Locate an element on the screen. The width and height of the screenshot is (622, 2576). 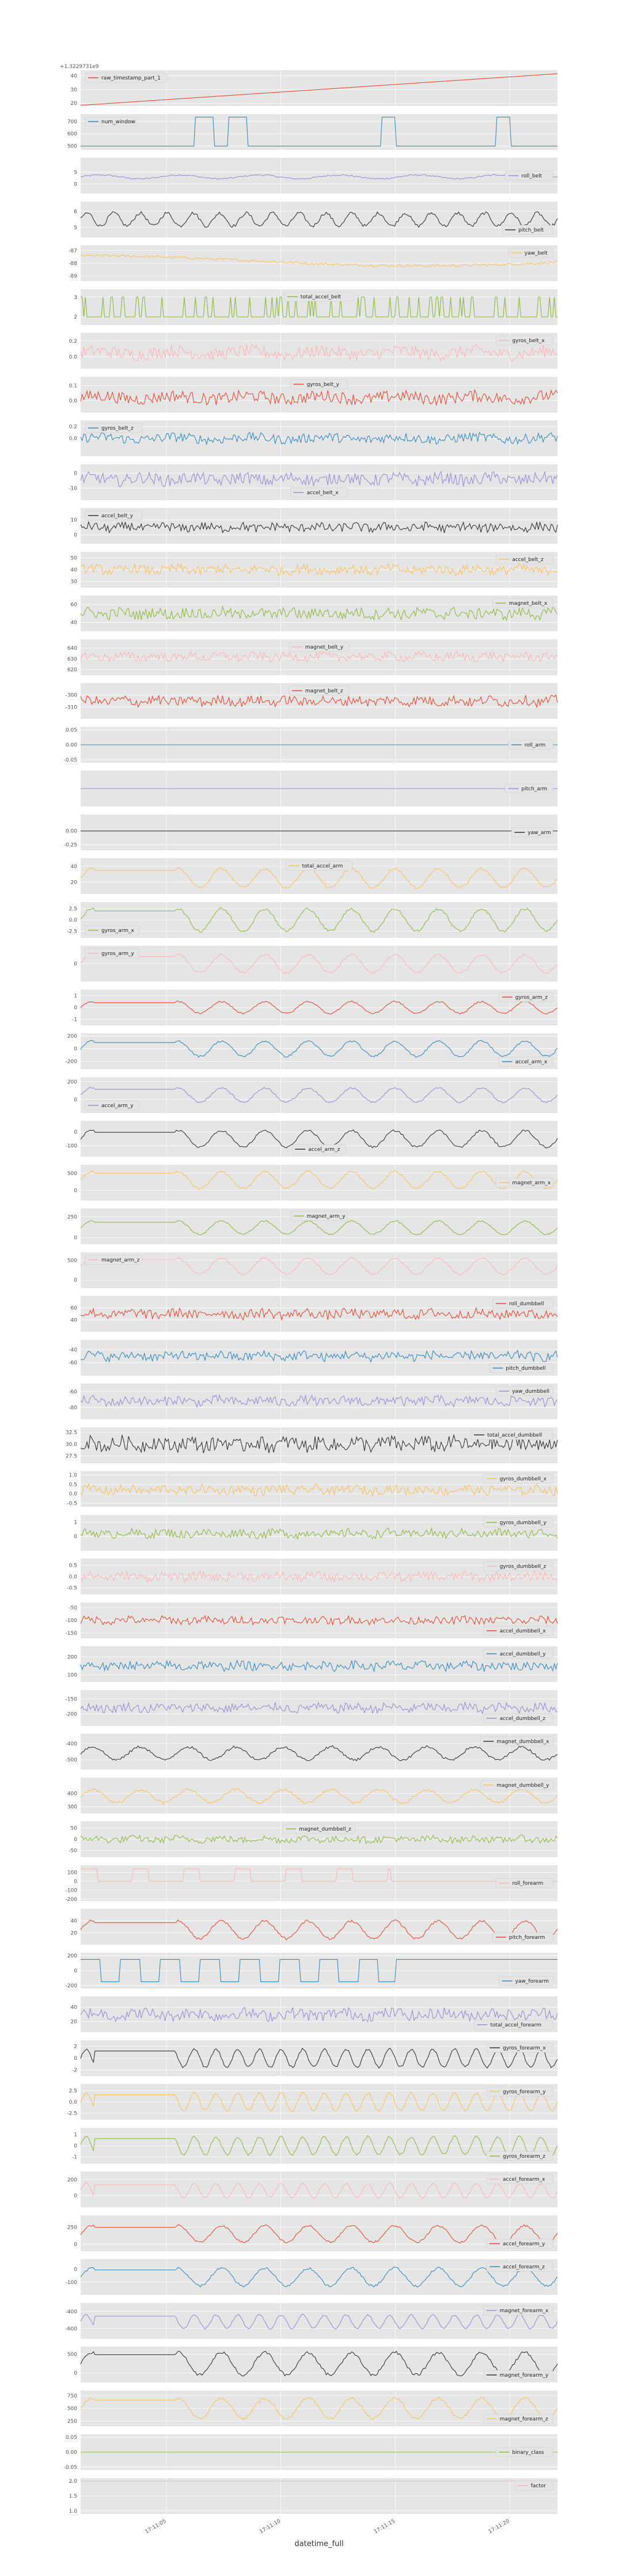
legend-label: magnet_forearm_x is located at coordinates (524, 2311).